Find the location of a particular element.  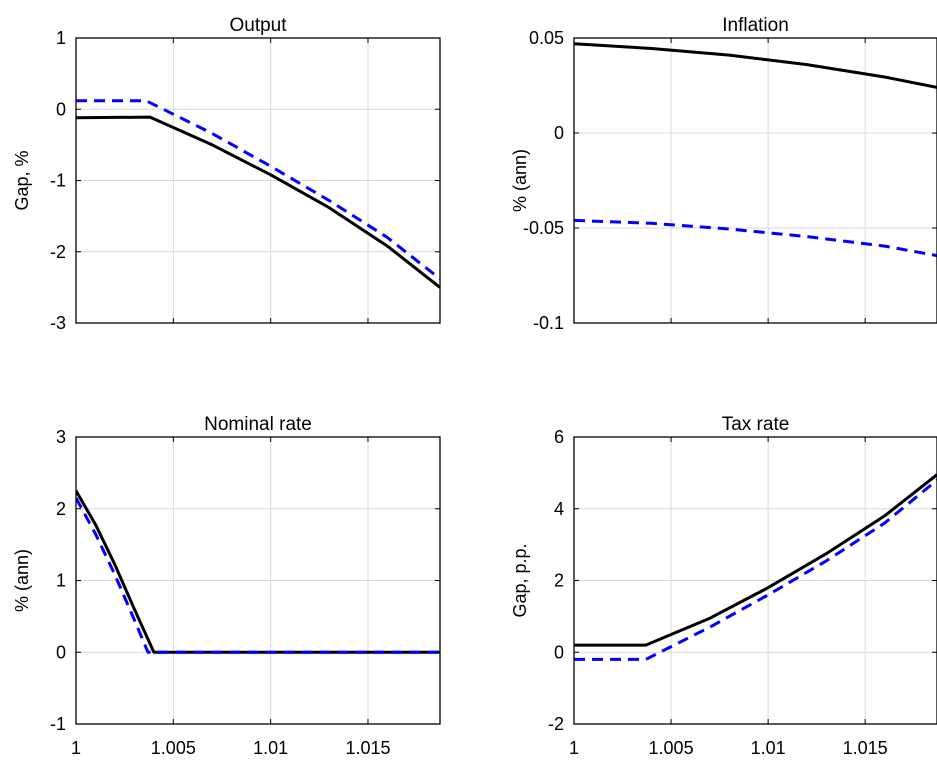

y-tick-label: -0.05 is located at coordinates (543, 228).